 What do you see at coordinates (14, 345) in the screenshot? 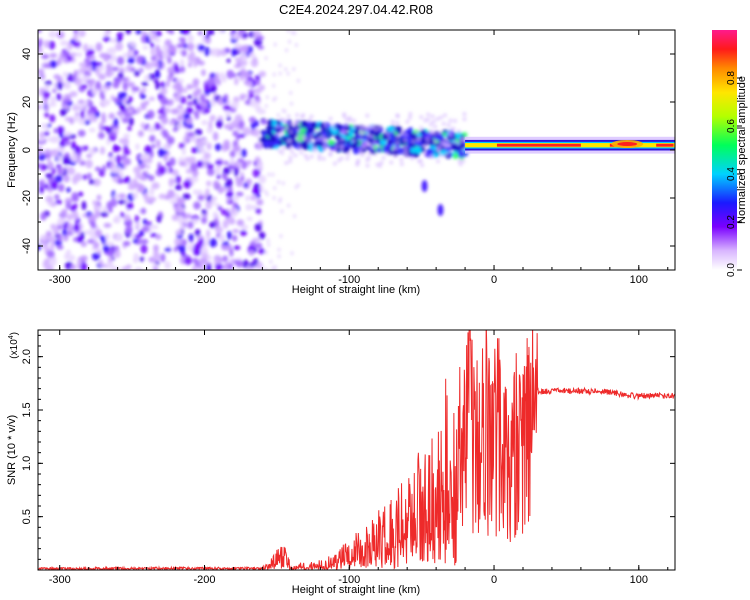
I see `snr-scale-note: (x104)` at bounding box center [14, 345].